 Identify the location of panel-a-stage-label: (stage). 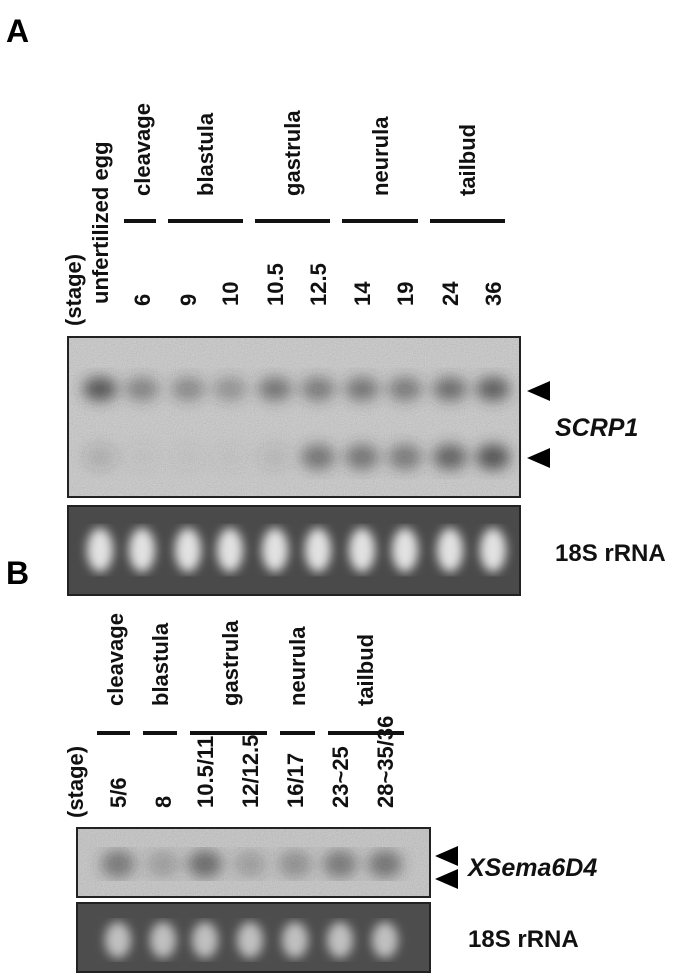
(73, 290).